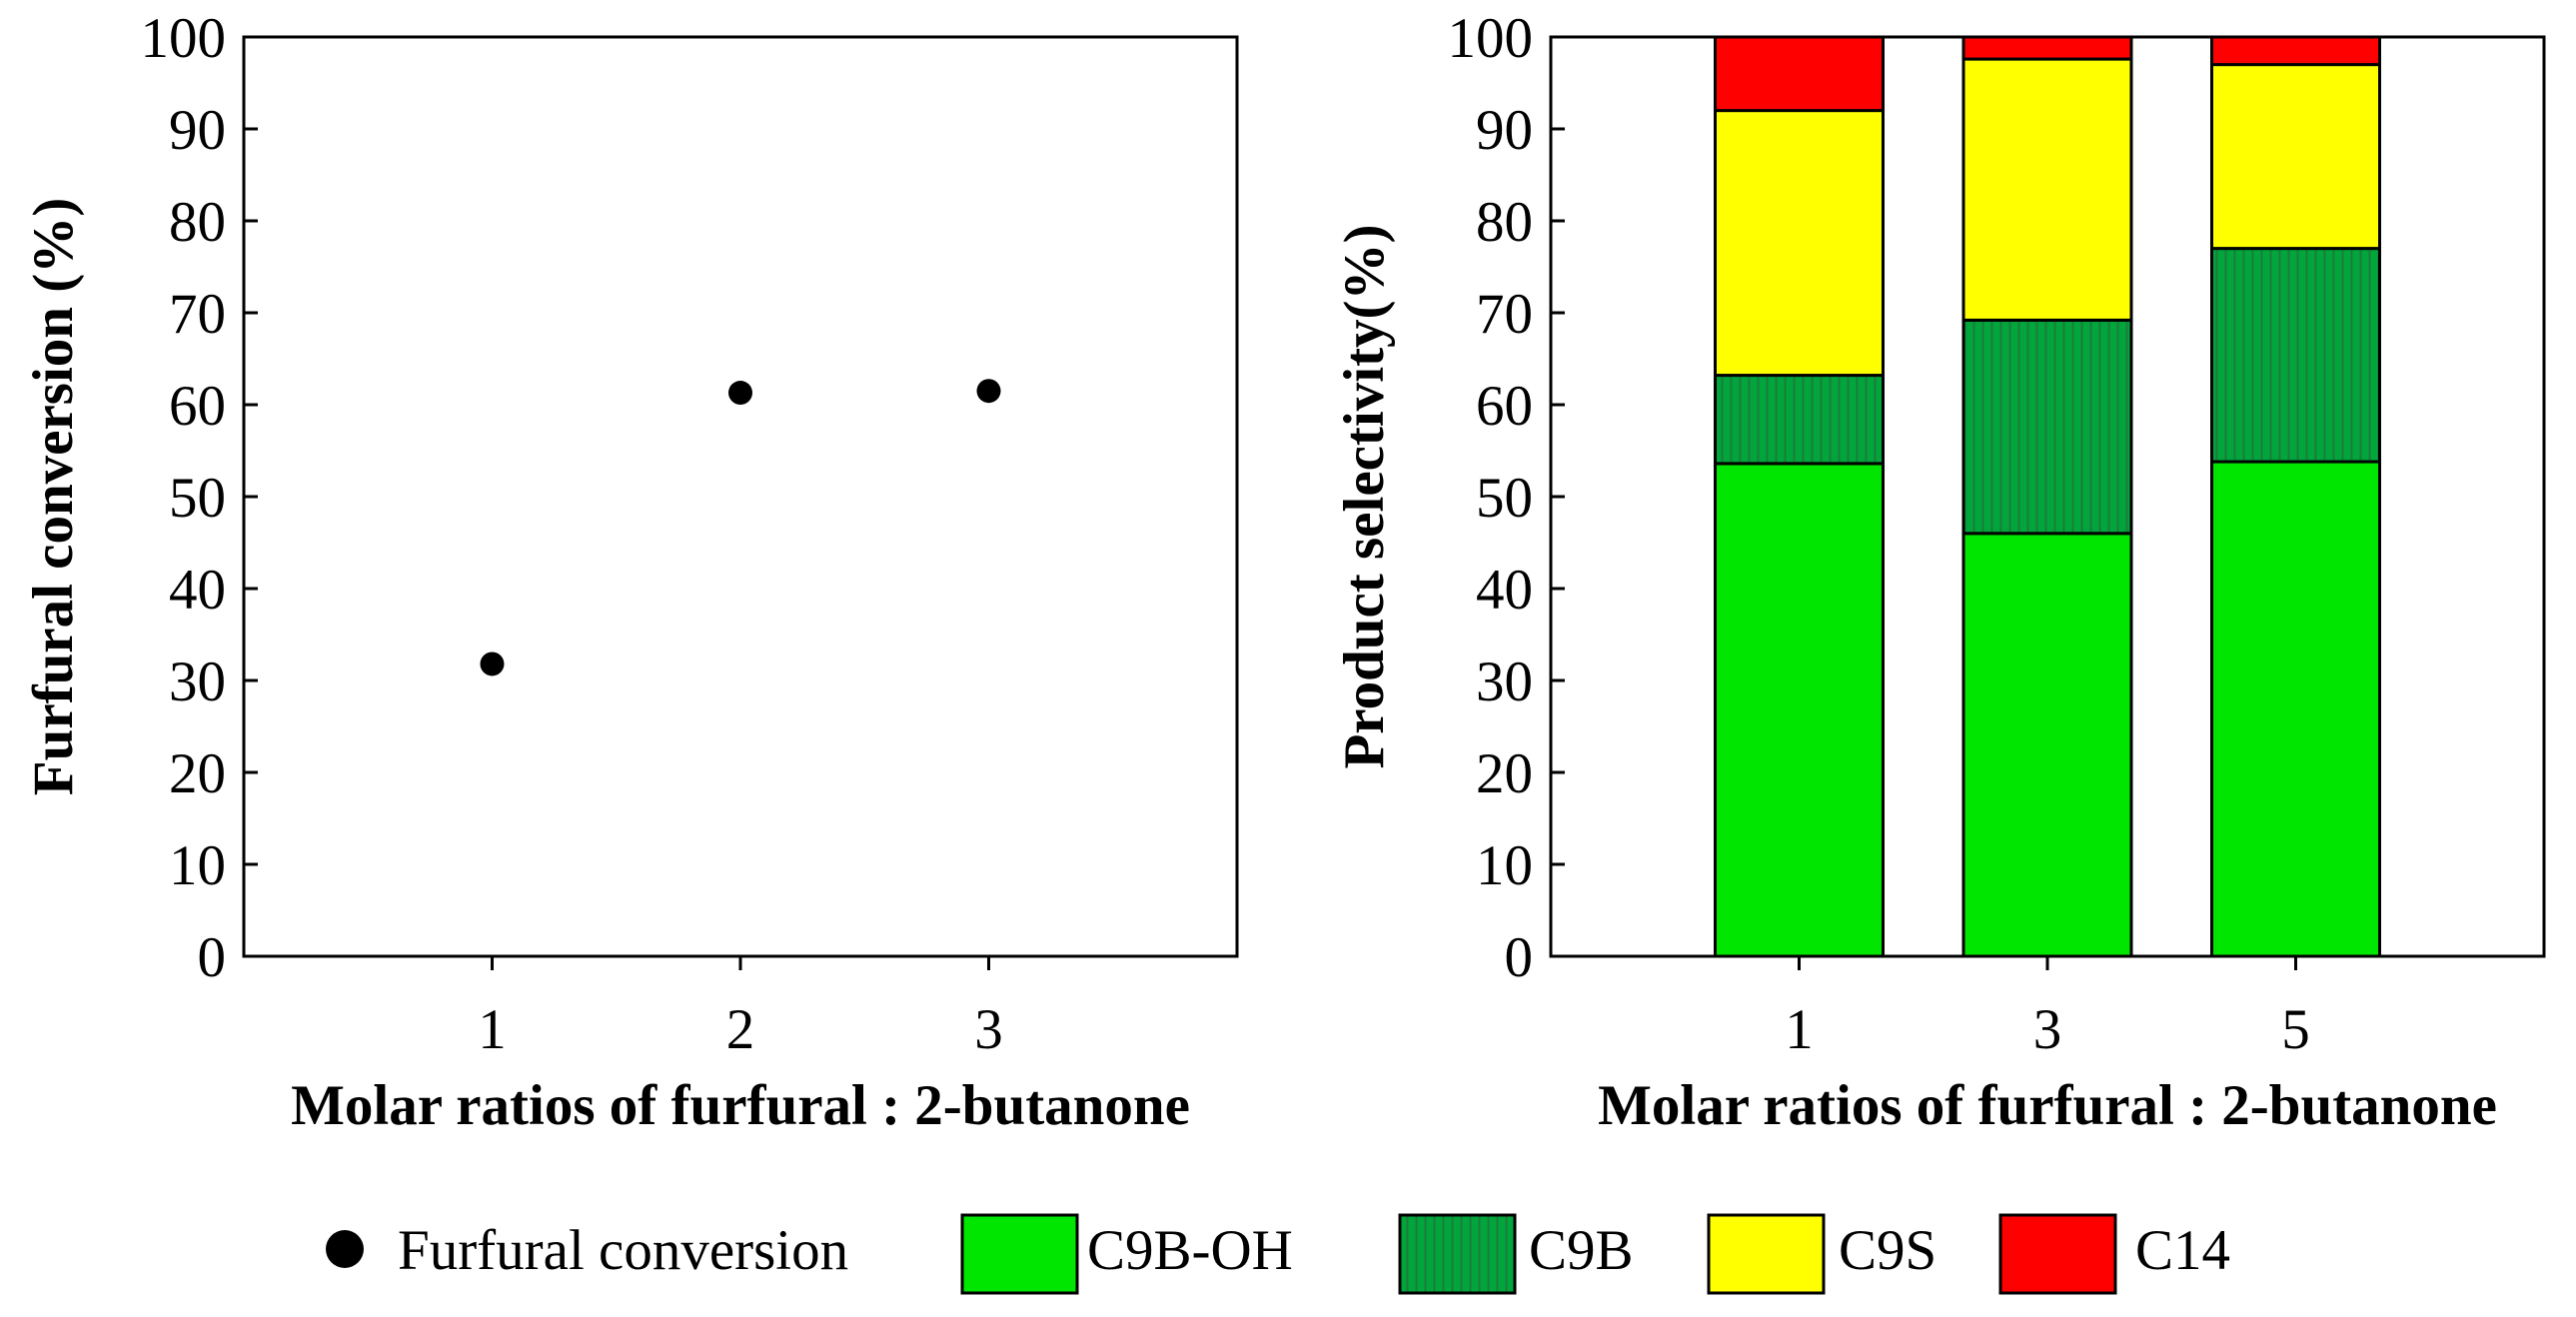 This screenshot has height=1317, width=2576. Describe the element at coordinates (197, 130) in the screenshot. I see `left-y-tick-label: 90` at that location.